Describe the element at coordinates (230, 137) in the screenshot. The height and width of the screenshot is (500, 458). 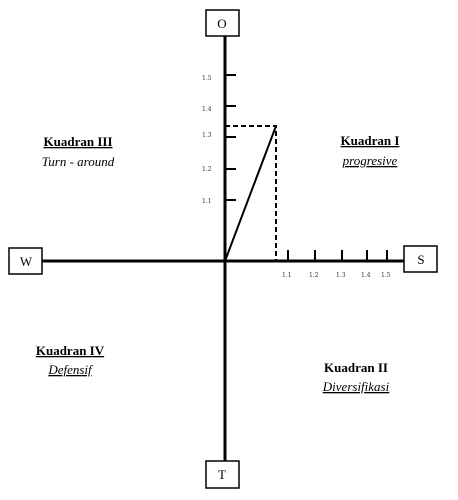
I see `y-ticks` at that location.